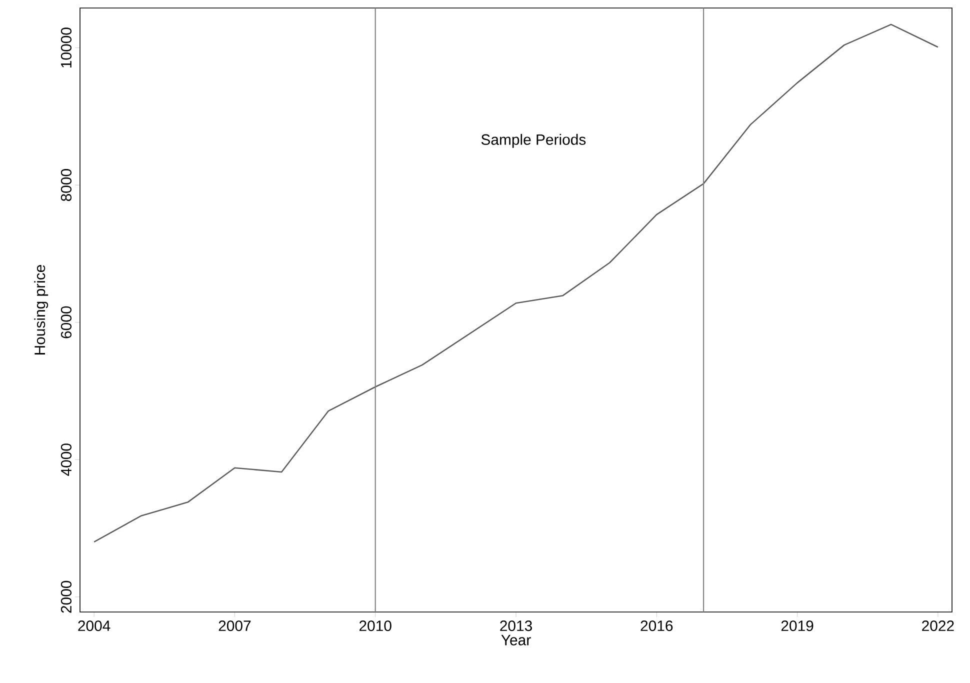 This screenshot has height=683, width=970. Describe the element at coordinates (375, 626) in the screenshot. I see `x-tick-label: 2010` at that location.